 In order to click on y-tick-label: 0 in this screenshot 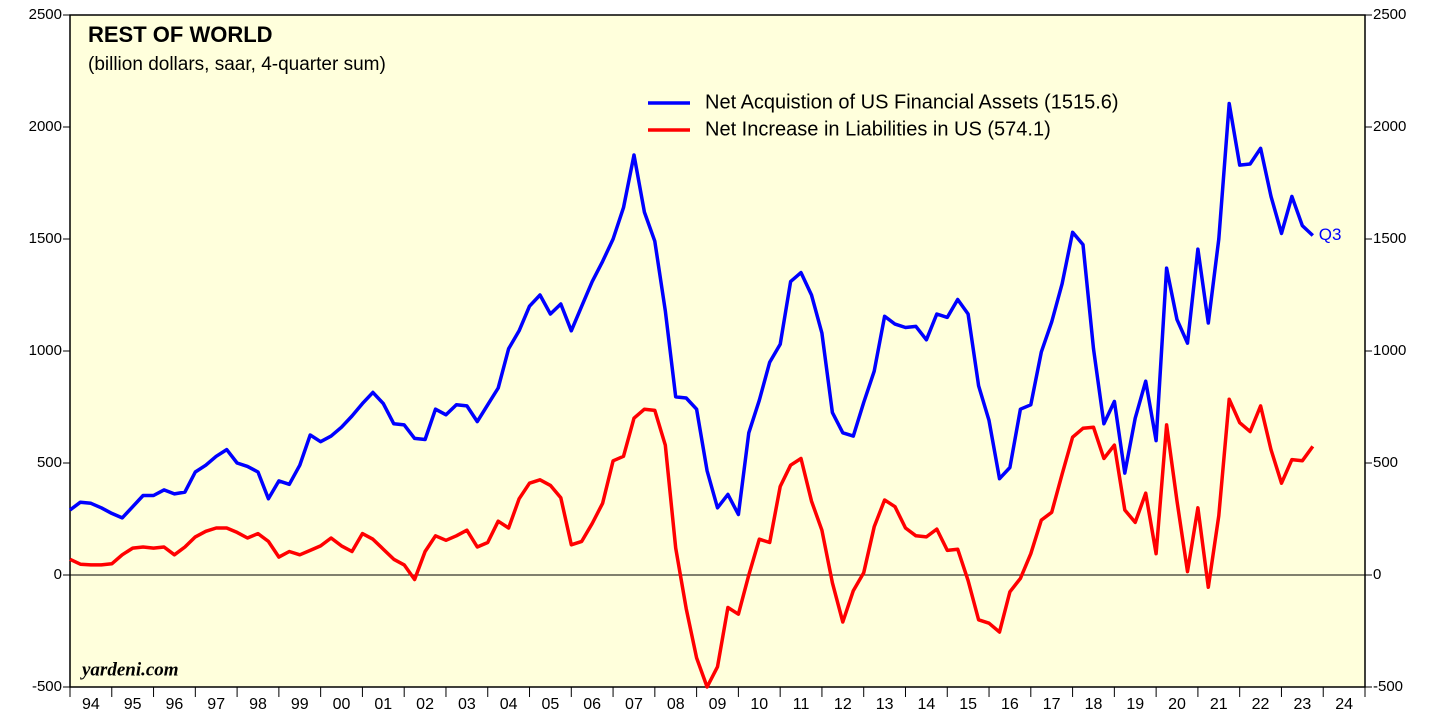, I will do `click(58, 574)`.